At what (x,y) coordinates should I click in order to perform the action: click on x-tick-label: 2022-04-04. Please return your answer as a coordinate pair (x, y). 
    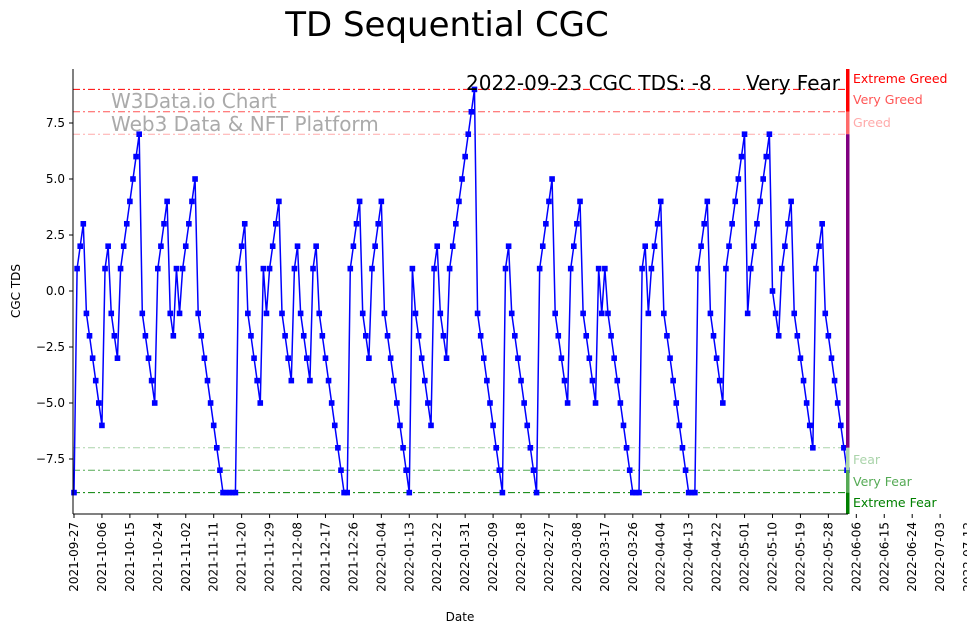
    Looking at the image, I should click on (661, 557).